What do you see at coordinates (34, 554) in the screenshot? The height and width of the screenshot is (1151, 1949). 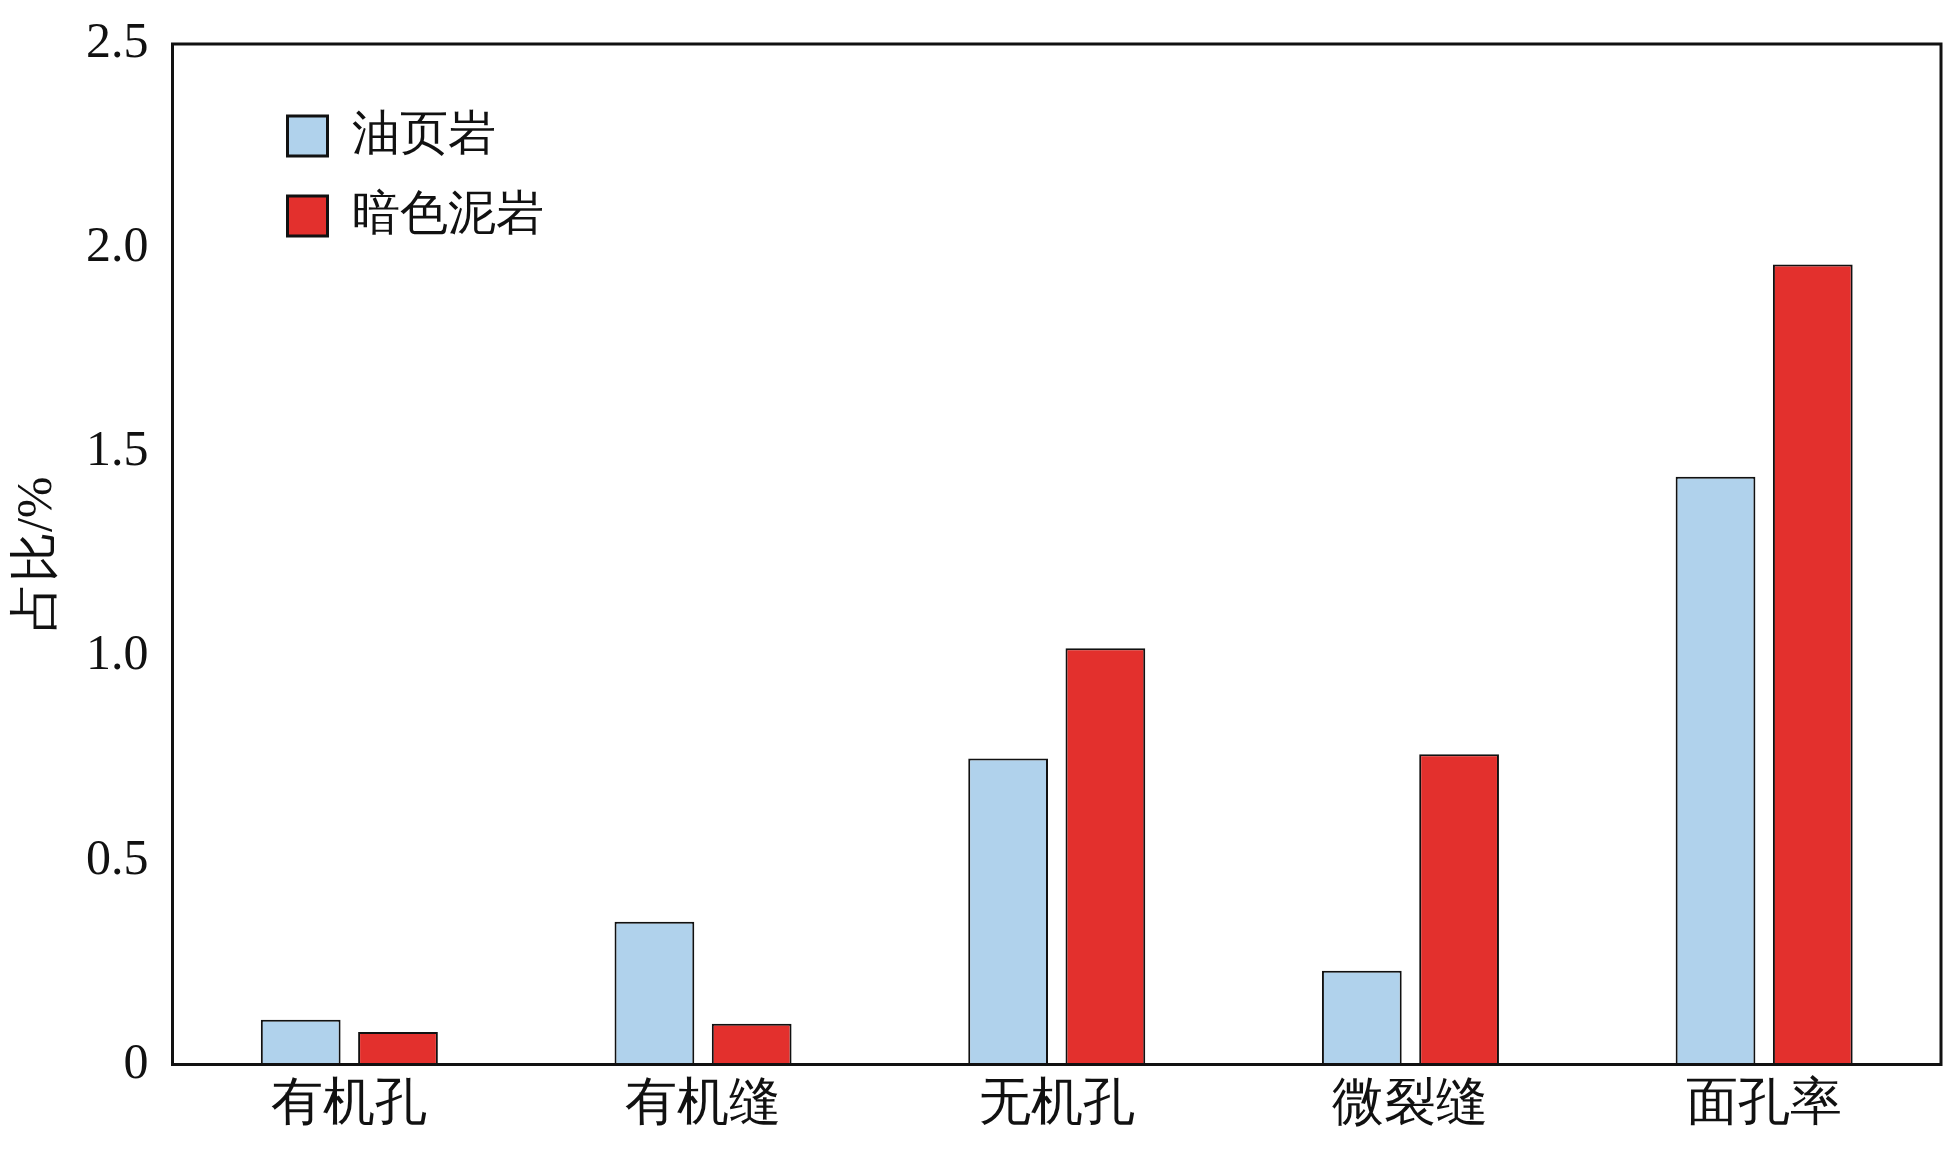 I see `y-axis-title: 占比/%` at bounding box center [34, 554].